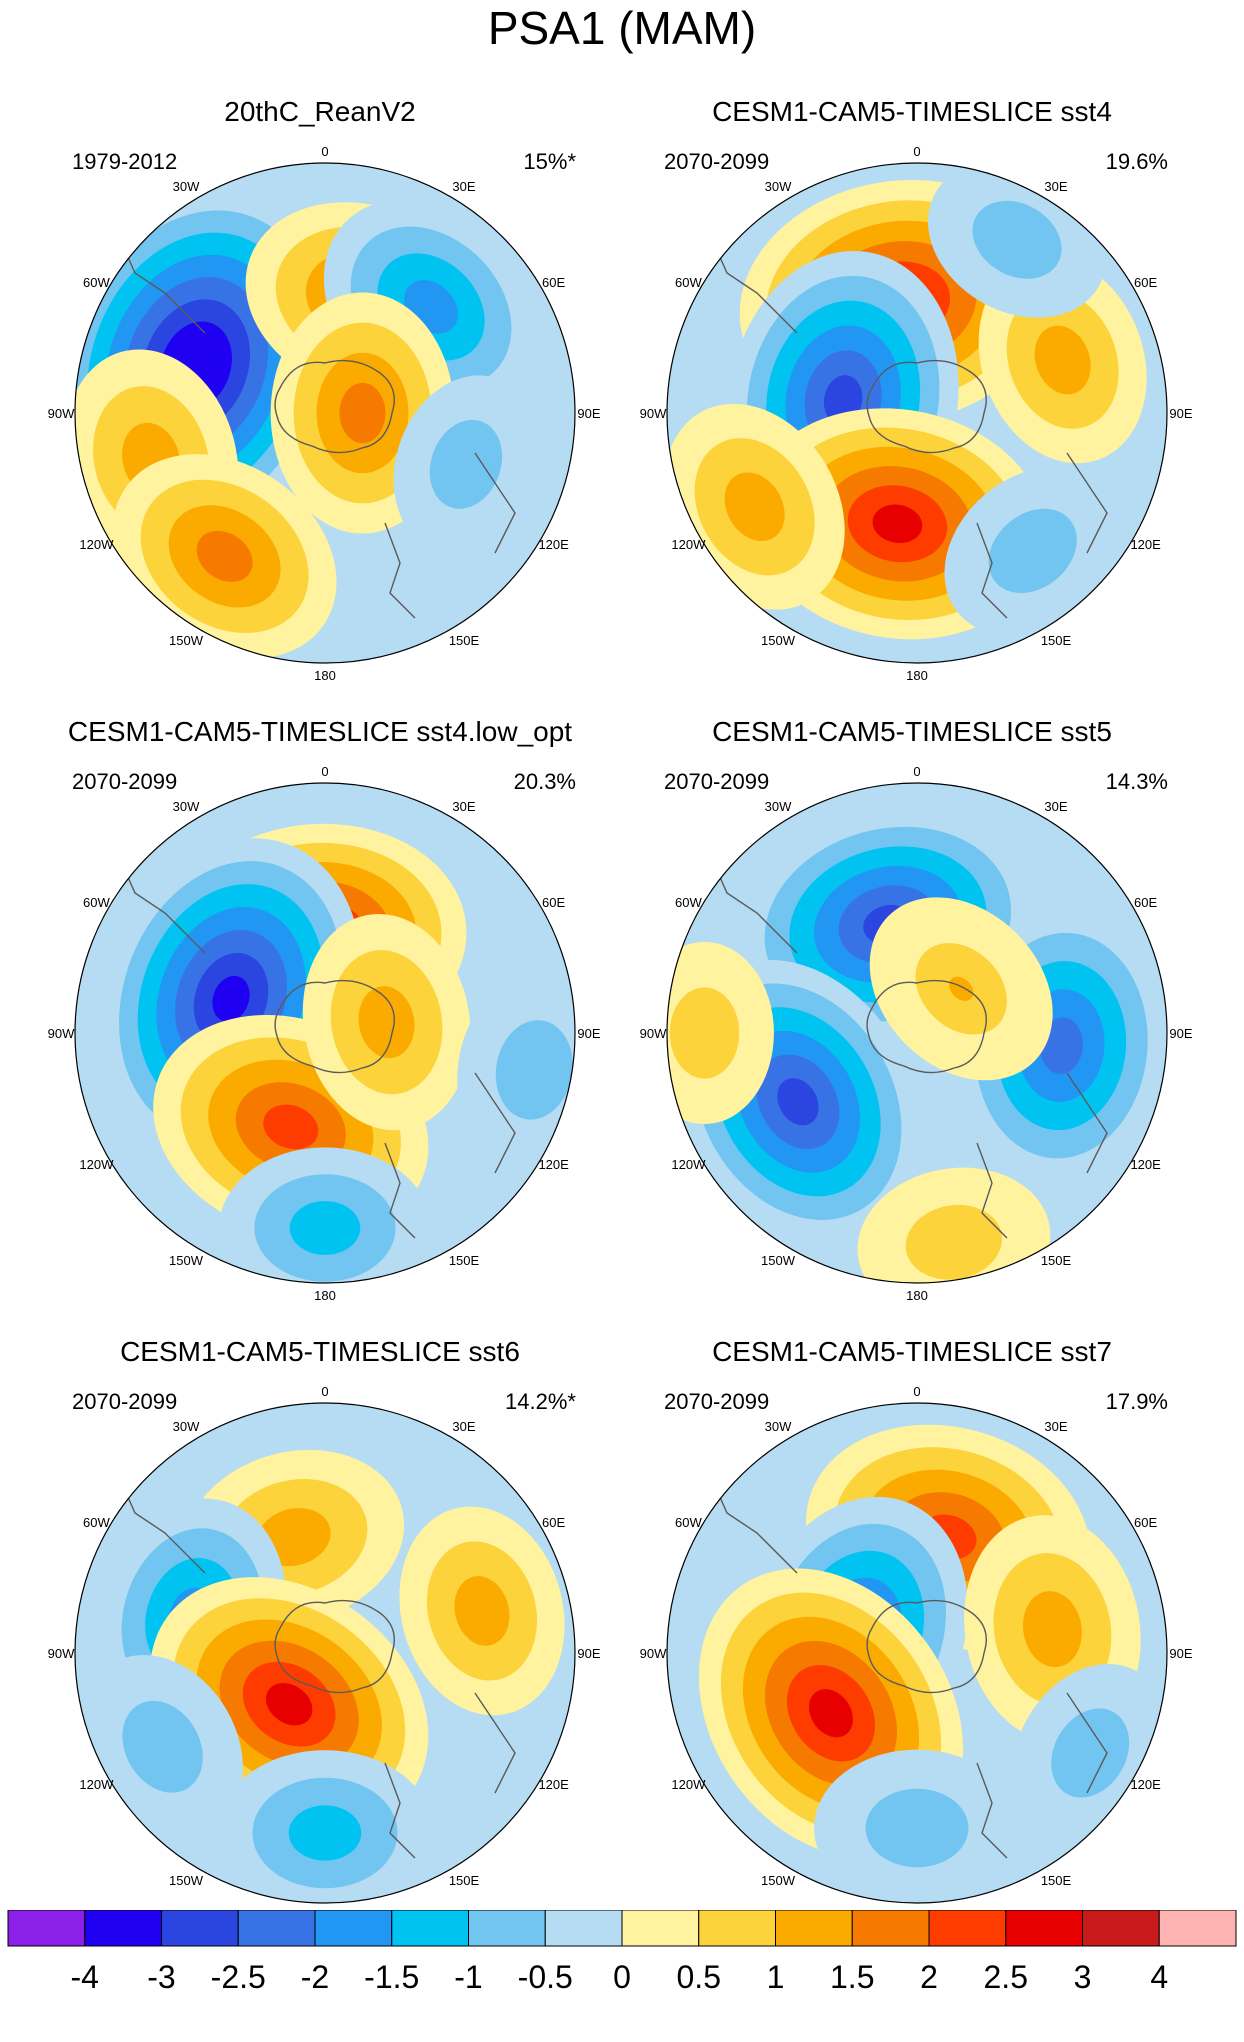 The image size is (1244, 2042). I want to click on colorbar-tick-label: 1, so click(776, 1977).